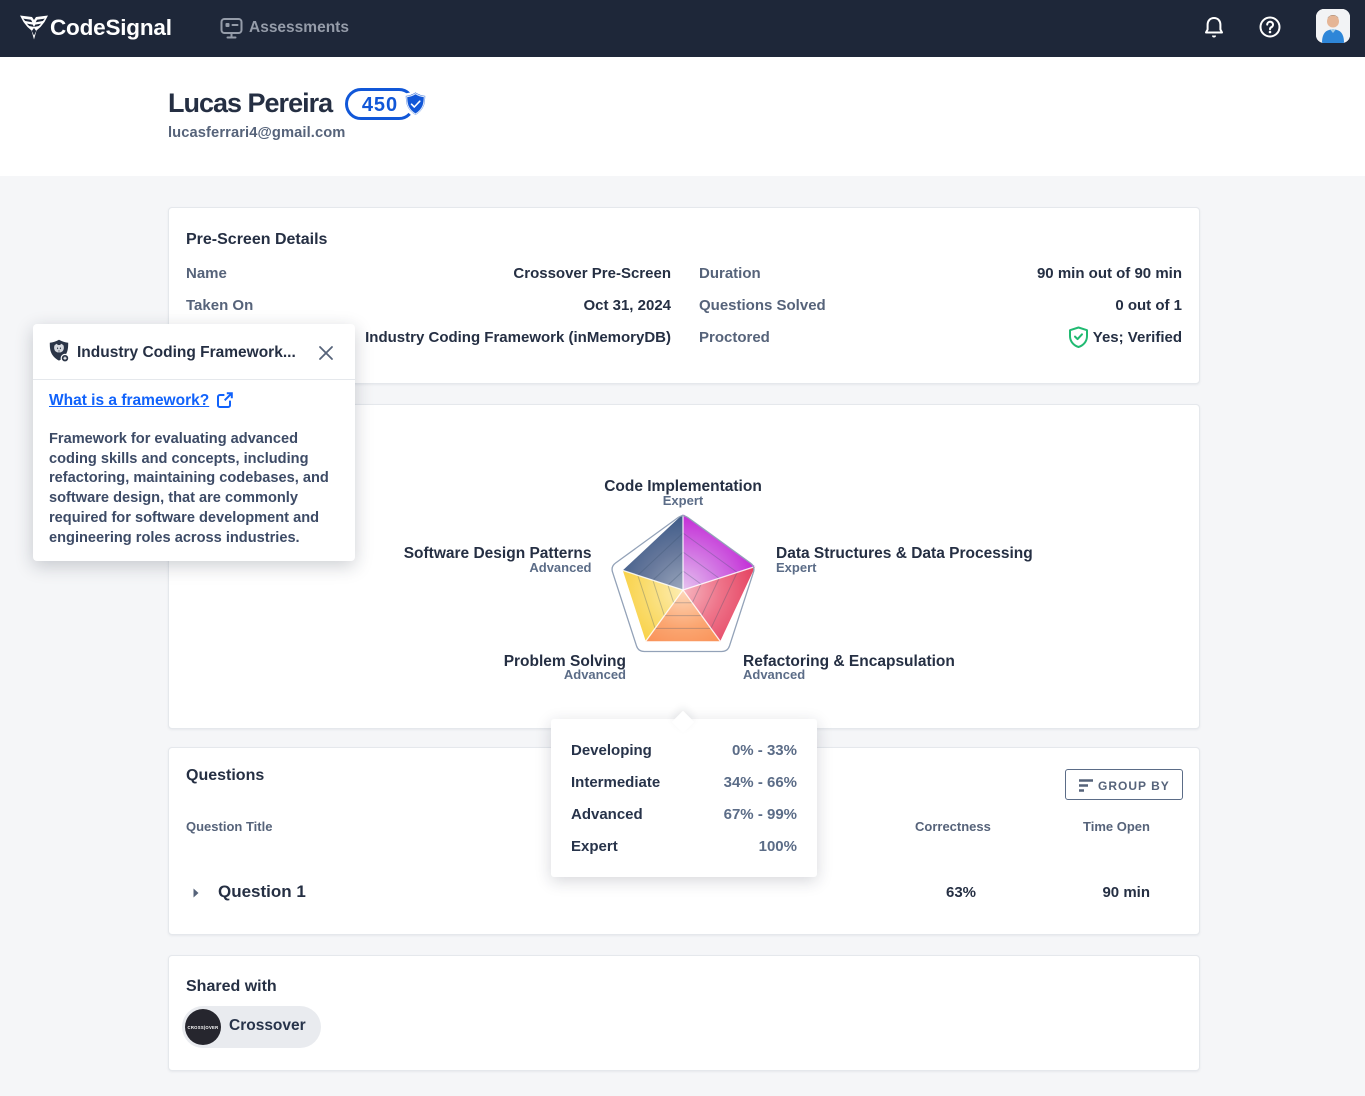  I want to click on svg-text: CROSS|OVER, so click(203, 1027).